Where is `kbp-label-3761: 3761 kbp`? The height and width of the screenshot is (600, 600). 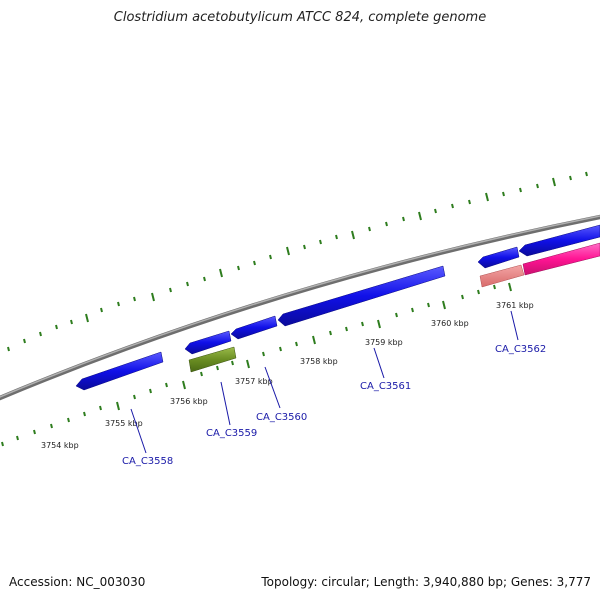 kbp-label-3761: 3761 kbp is located at coordinates (515, 305).